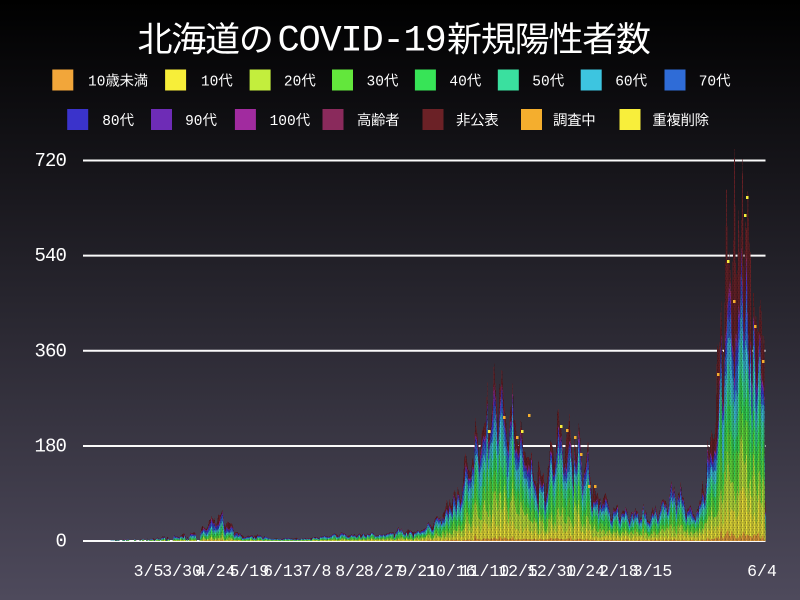 The width and height of the screenshot is (800, 600). I want to click on svg-text: 0, so click(60, 542).